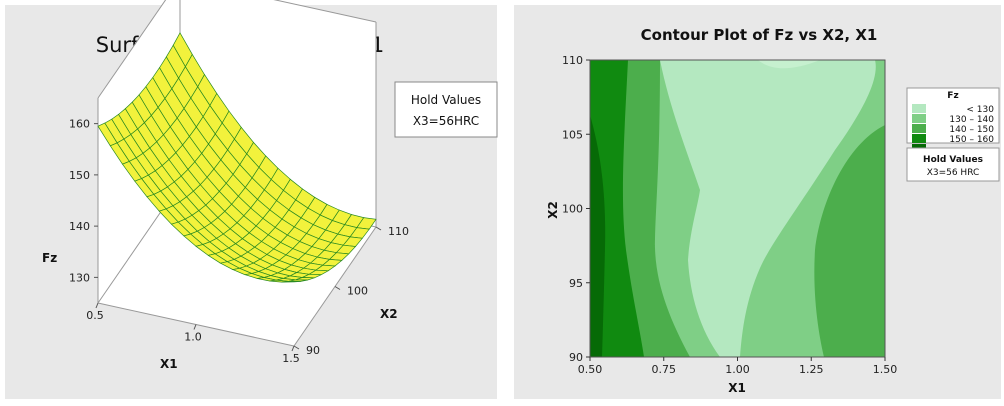 The width and height of the screenshot is (1004, 406). What do you see at coordinates (759, 35) in the screenshot?
I see `contour-title: Contour Plot of Fz vs X2, X1` at bounding box center [759, 35].